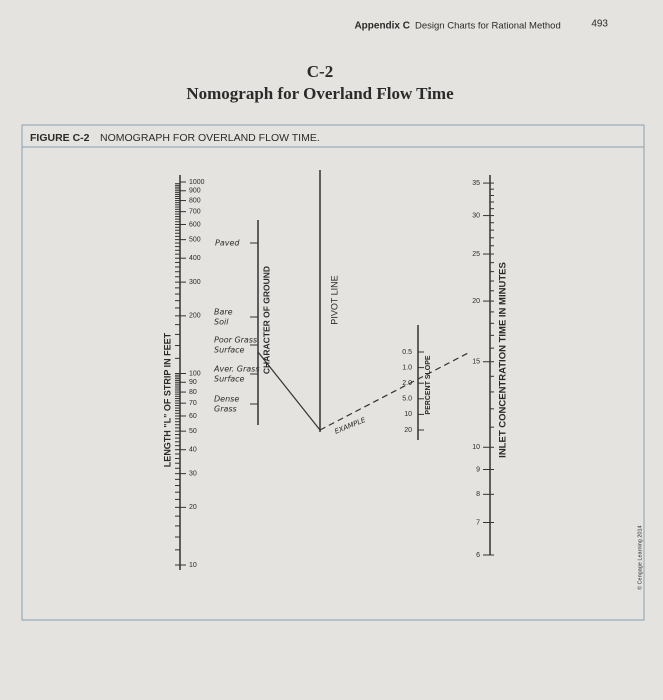  I want to click on figure-number: C-2, so click(320, 71).